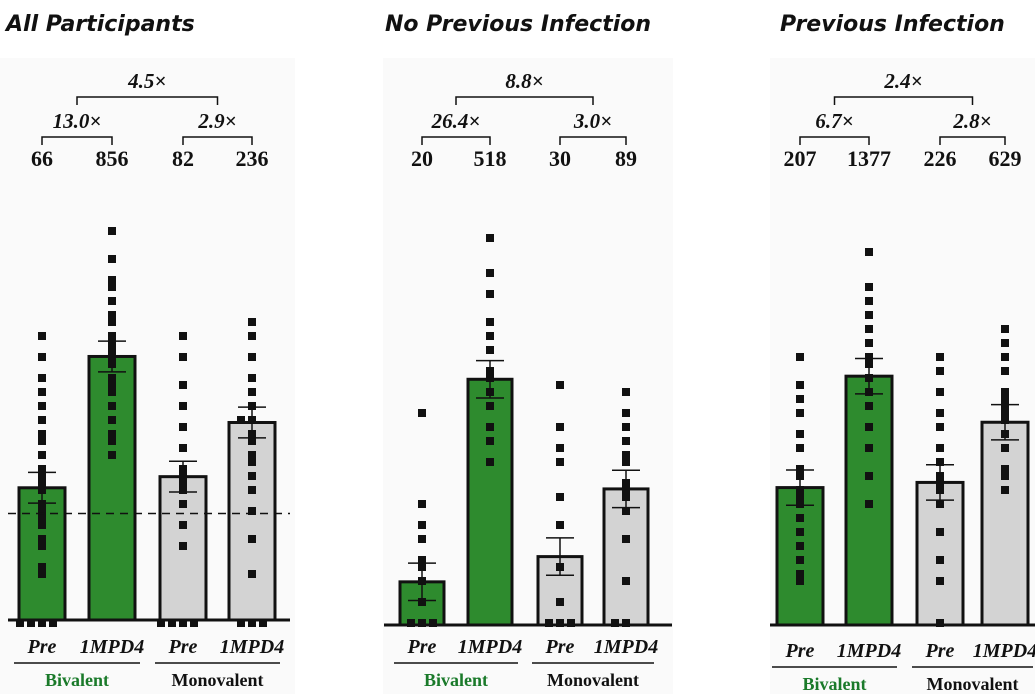 This screenshot has width=1035, height=694. Describe the element at coordinates (524, 81) in the screenshot. I see `fold-change-between: 8.8×` at that location.